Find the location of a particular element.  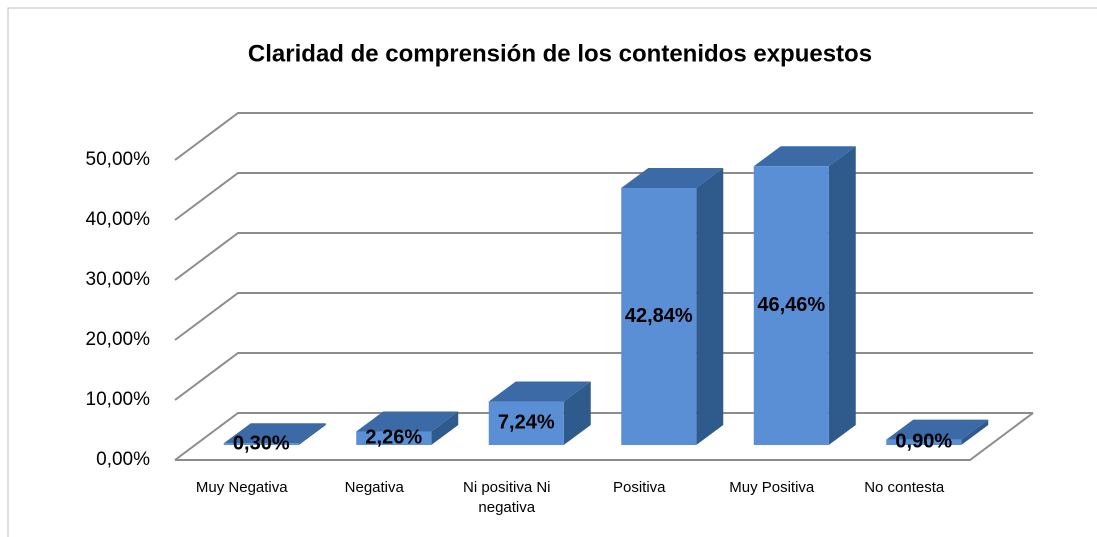

x-tick-label: Muy Positiva is located at coordinates (772, 487).